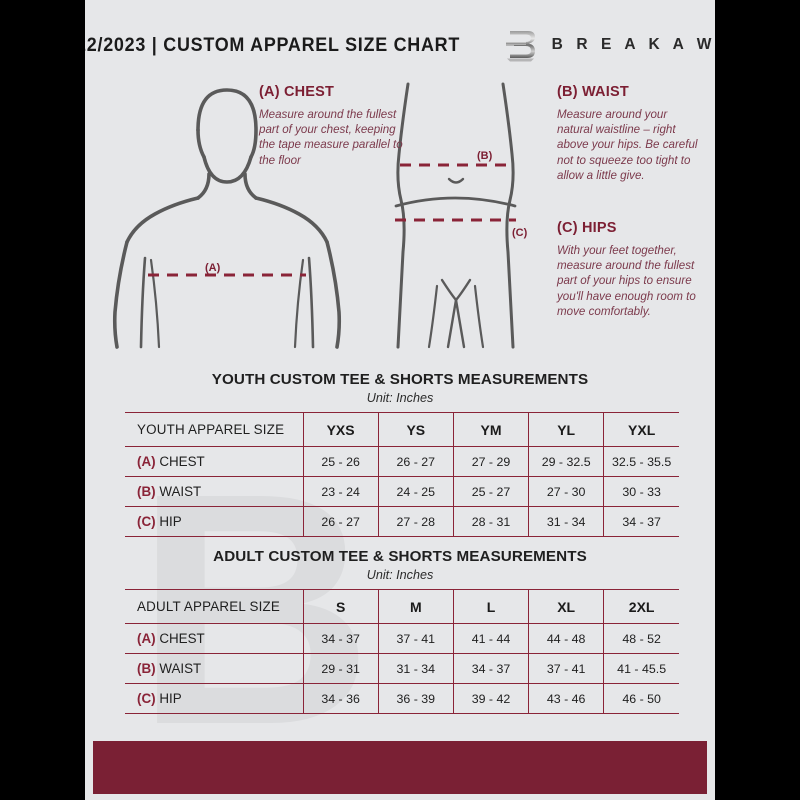  Describe the element at coordinates (490, 429) in the screenshot. I see `youth-col-2: YM` at that location.